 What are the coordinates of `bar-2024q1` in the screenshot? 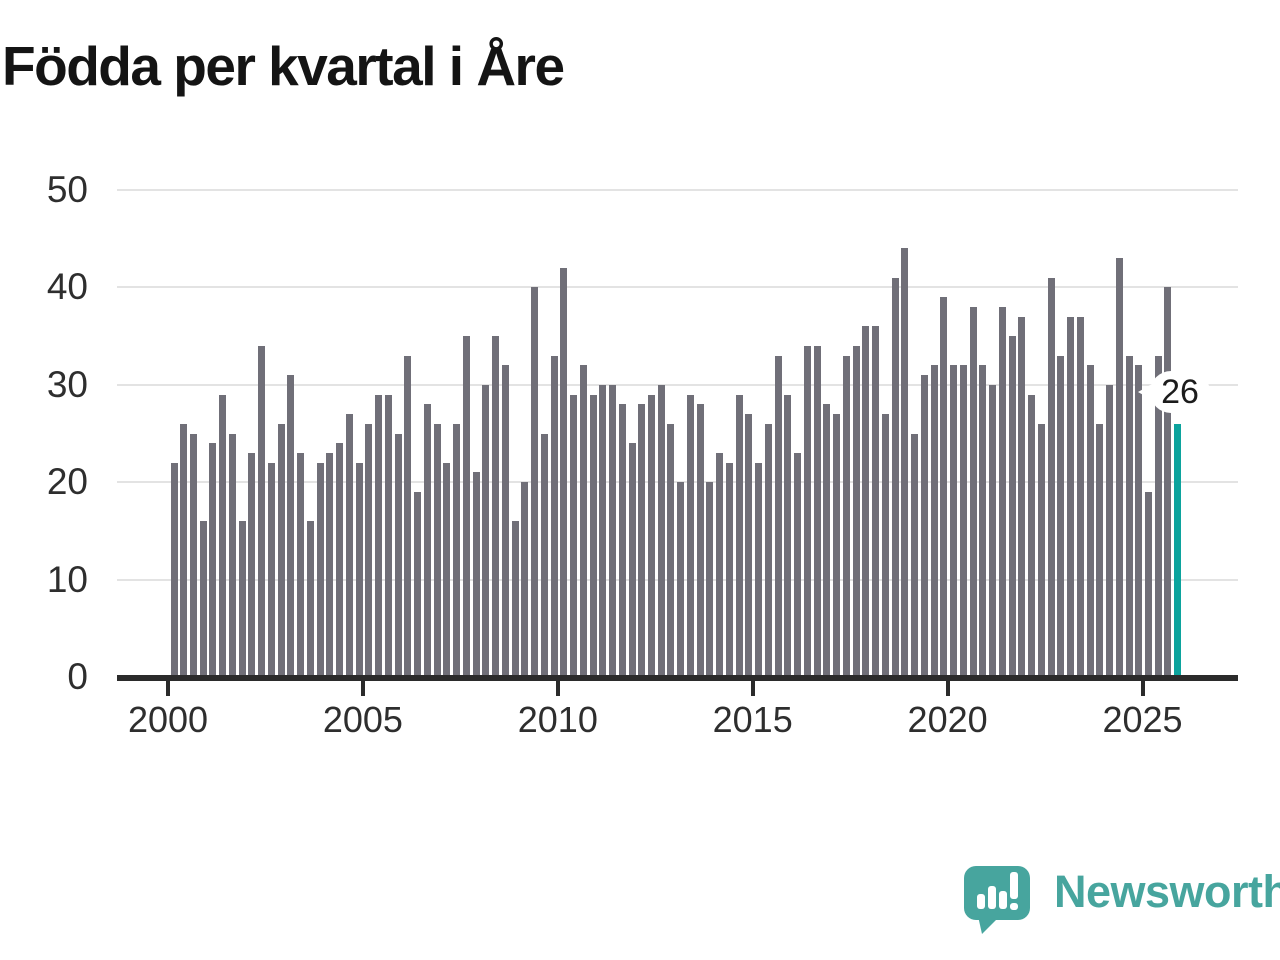 It's located at (1110, 530).